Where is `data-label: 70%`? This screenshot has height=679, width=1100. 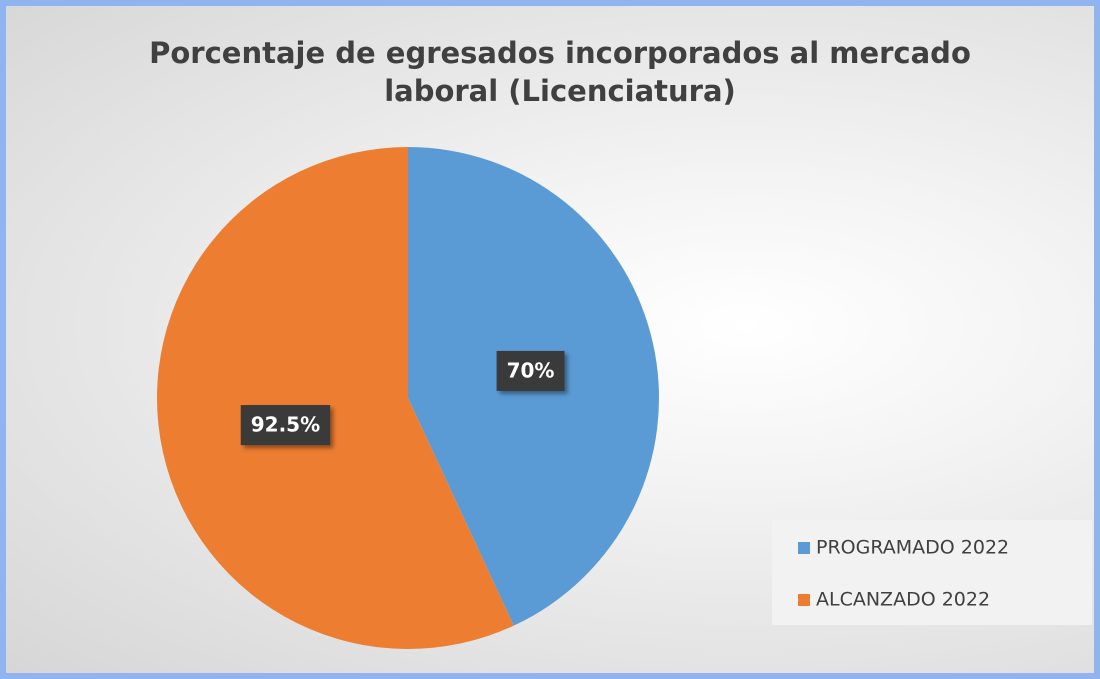 data-label: 70% is located at coordinates (531, 370).